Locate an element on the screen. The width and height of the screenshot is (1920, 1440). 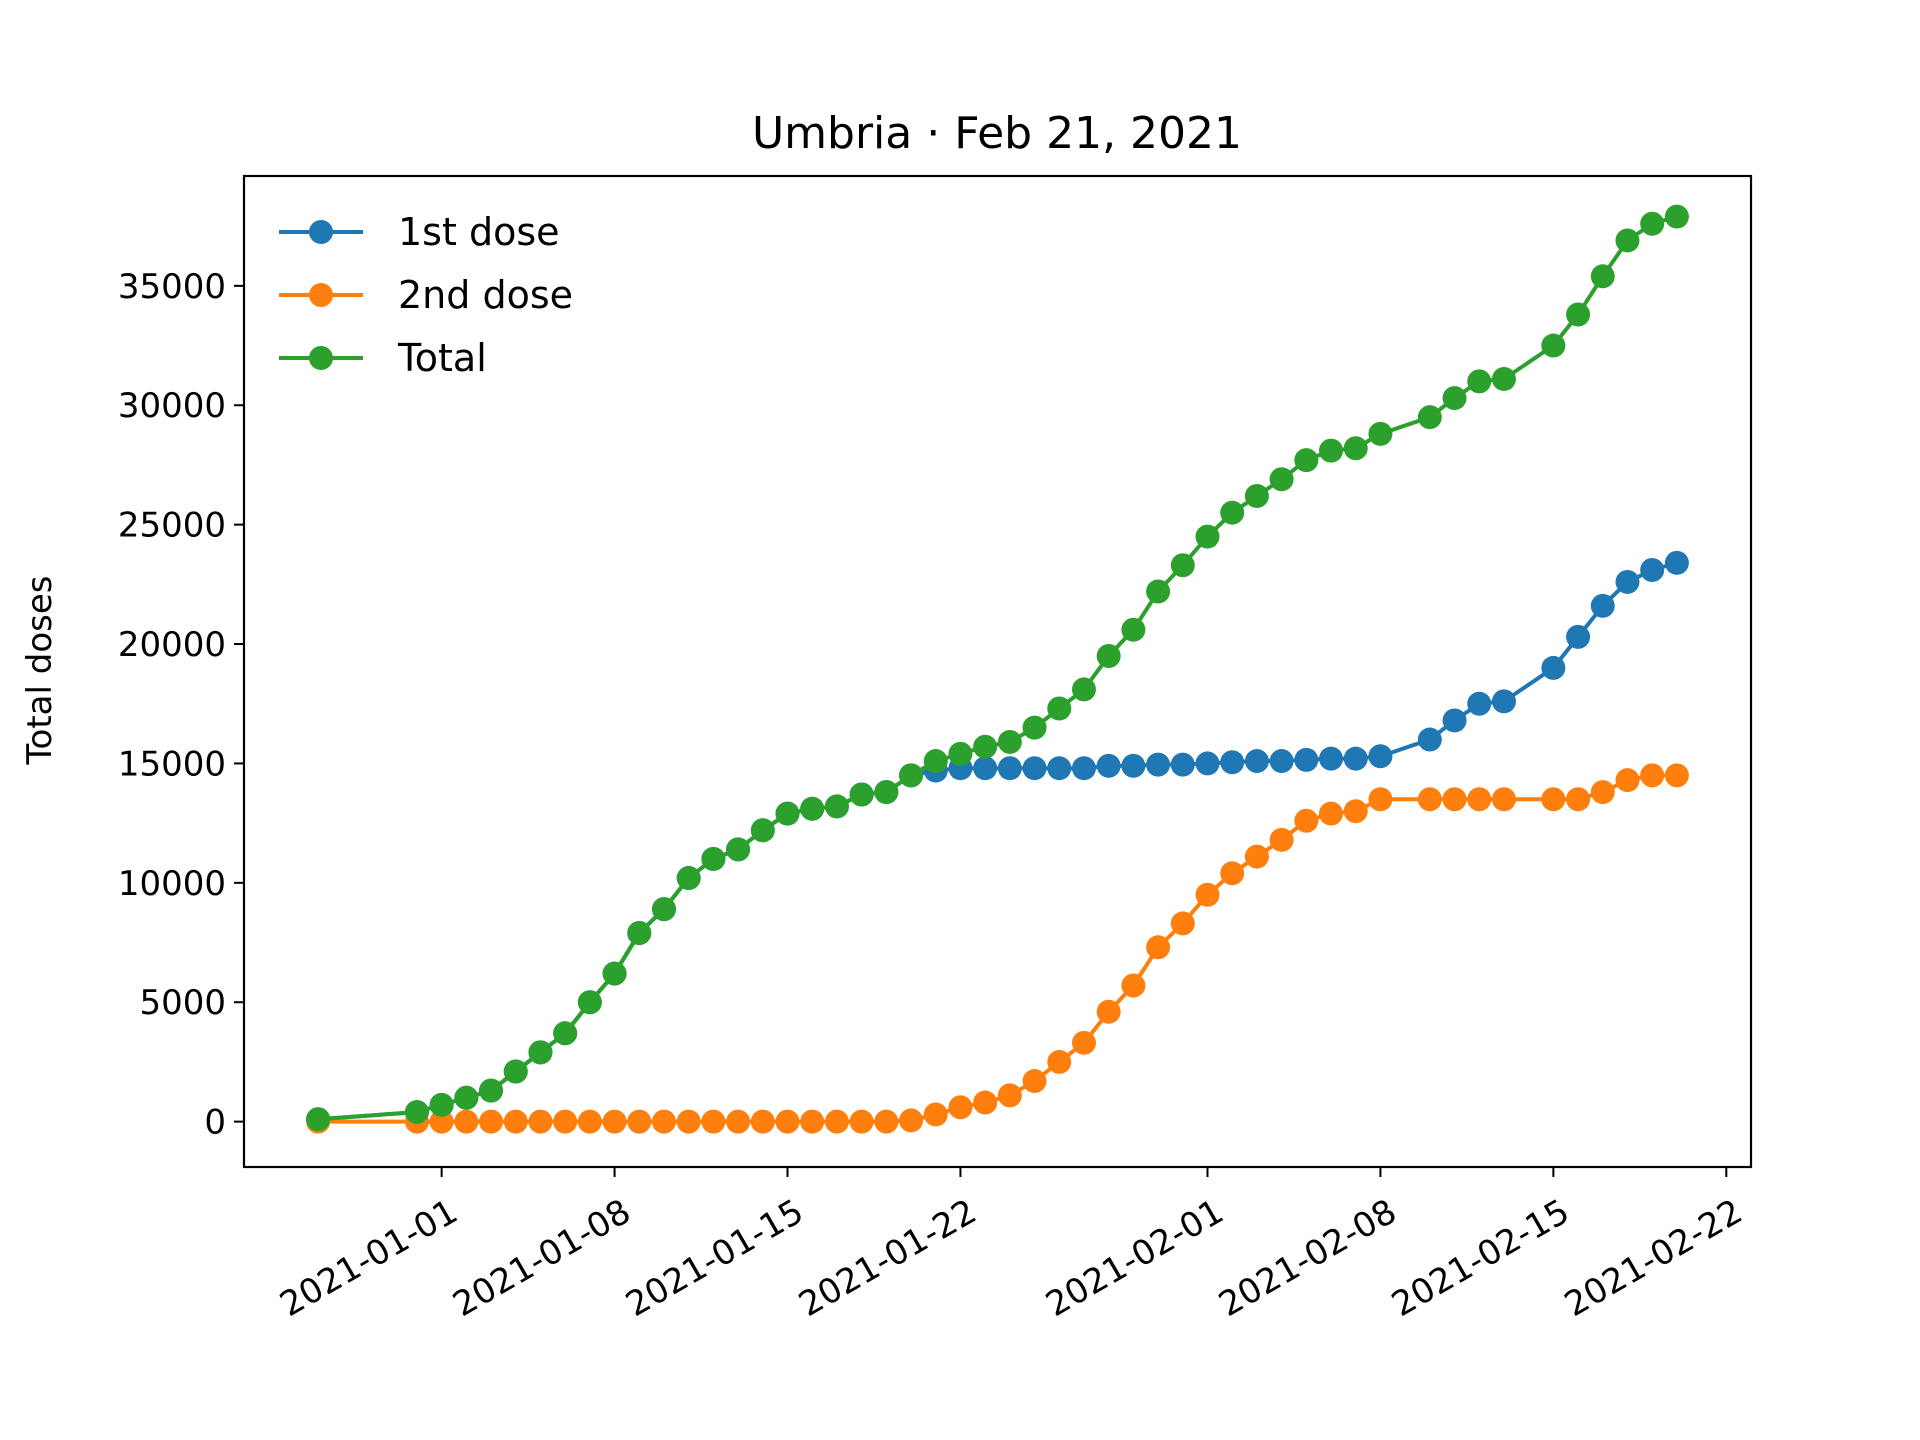
y-tick-label: 15000 is located at coordinates (172, 764).